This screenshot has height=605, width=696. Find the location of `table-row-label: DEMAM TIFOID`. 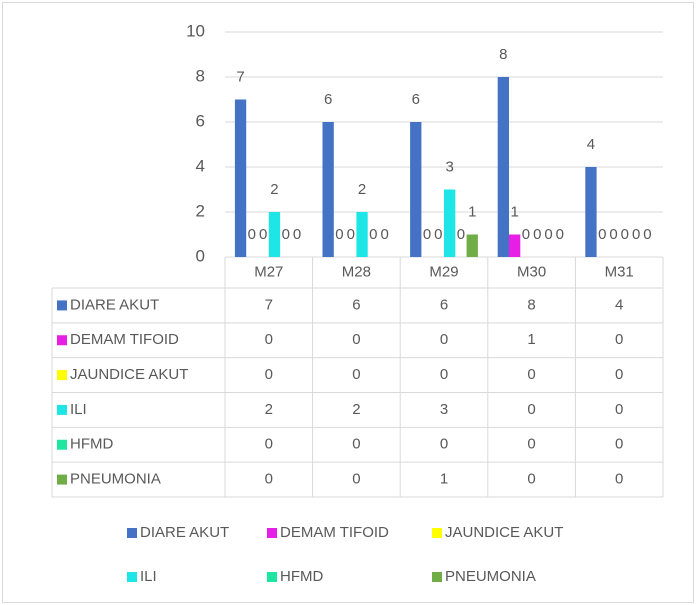

table-row-label: DEMAM TIFOID is located at coordinates (124, 339).